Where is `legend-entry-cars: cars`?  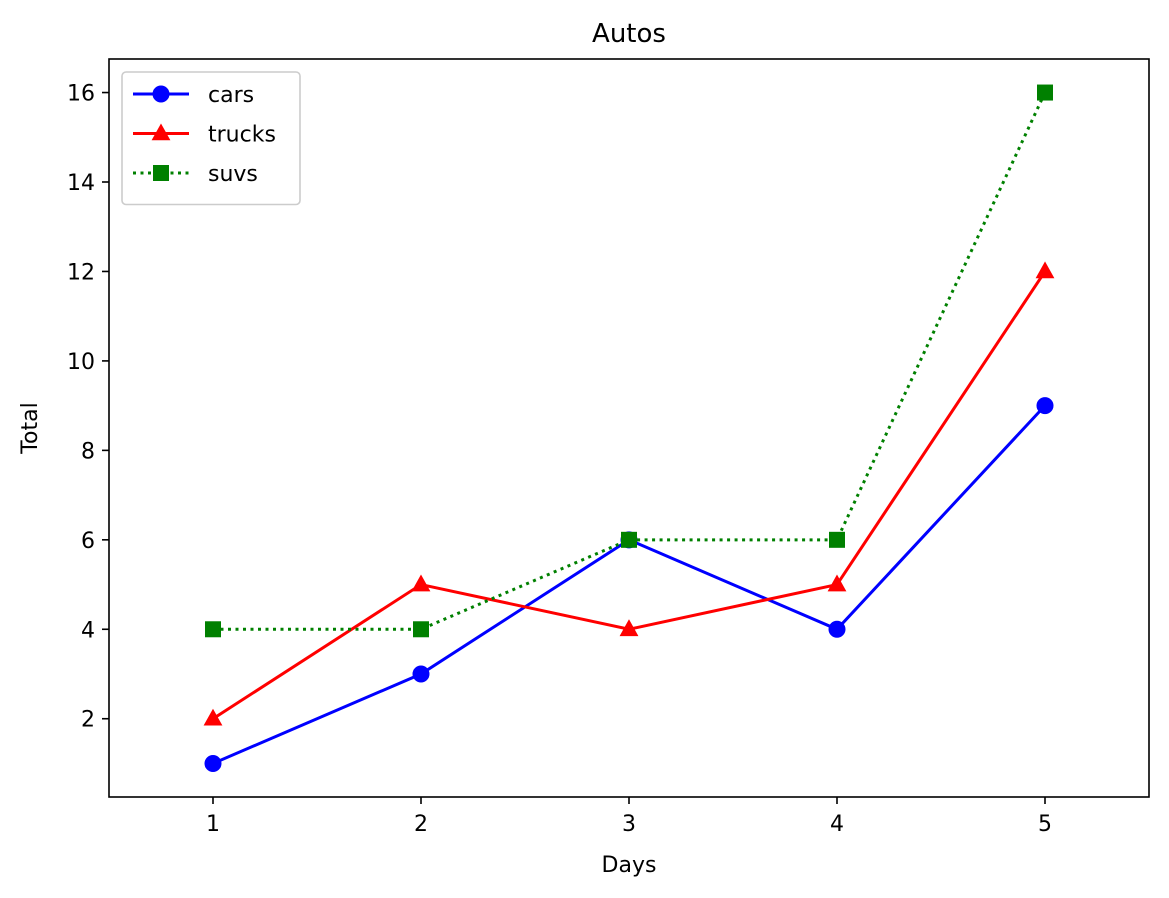
legend-entry-cars: cars is located at coordinates (193, 95).